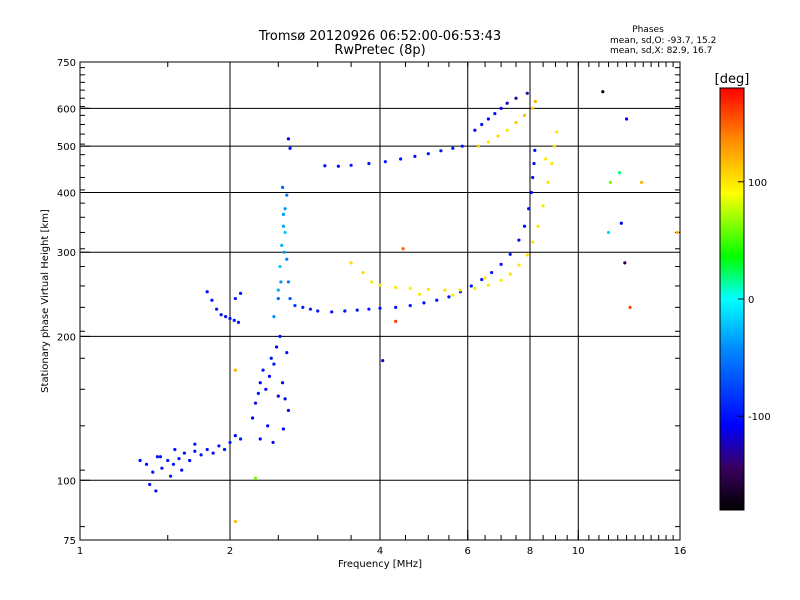  What do you see at coordinates (45, 301) in the screenshot?
I see `y-axis-label: Stationary phase Virtual Height [km]` at bounding box center [45, 301].